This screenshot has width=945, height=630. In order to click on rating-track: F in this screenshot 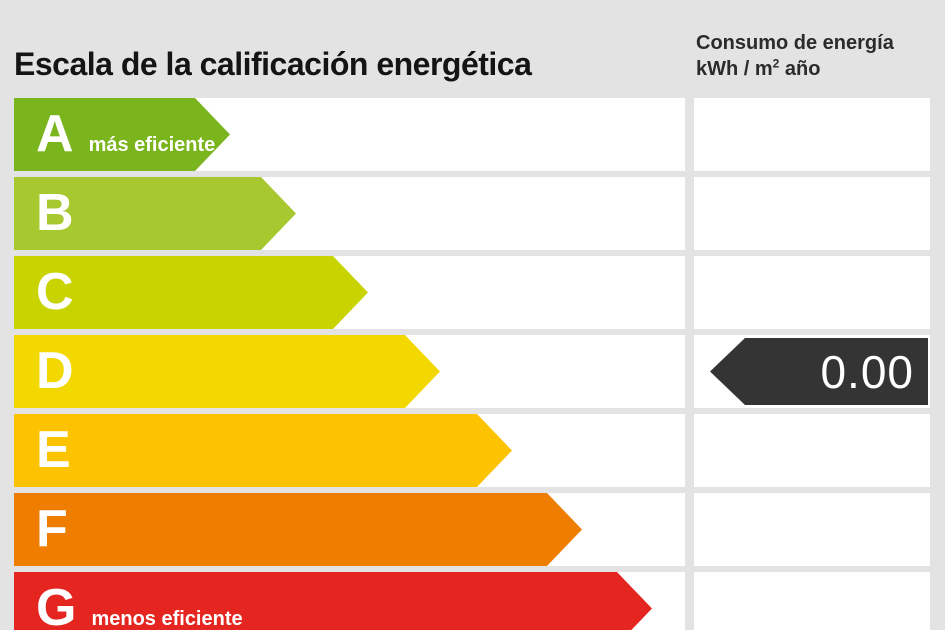, I will do `click(349, 529)`.